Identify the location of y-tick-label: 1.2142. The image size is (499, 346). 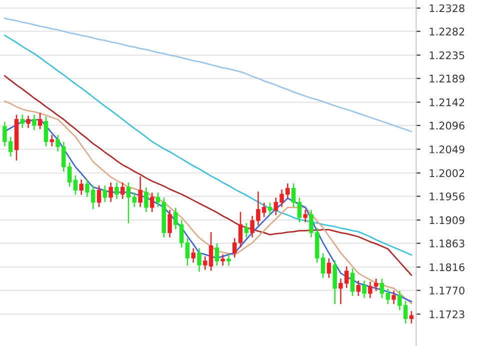
(447, 102).